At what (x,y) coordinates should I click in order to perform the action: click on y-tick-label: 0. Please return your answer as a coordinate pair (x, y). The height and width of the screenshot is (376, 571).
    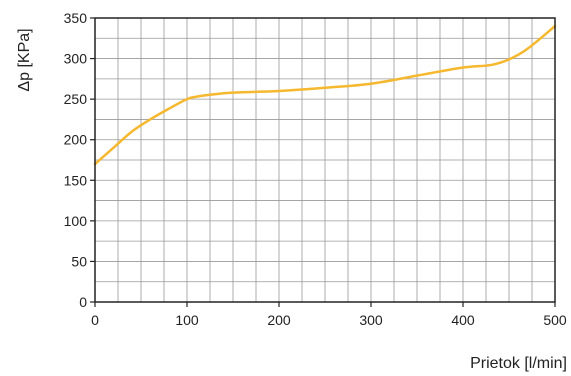
    Looking at the image, I should click on (83, 302).